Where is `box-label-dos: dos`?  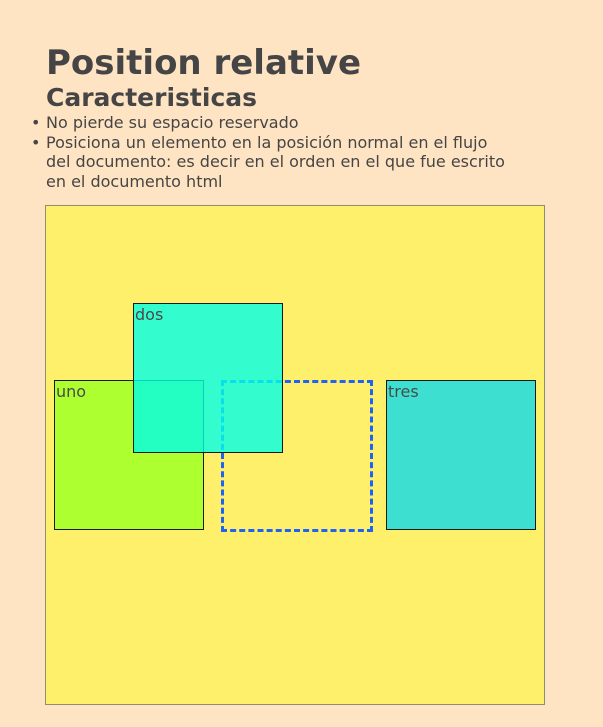
box-label-dos: dos is located at coordinates (149, 314).